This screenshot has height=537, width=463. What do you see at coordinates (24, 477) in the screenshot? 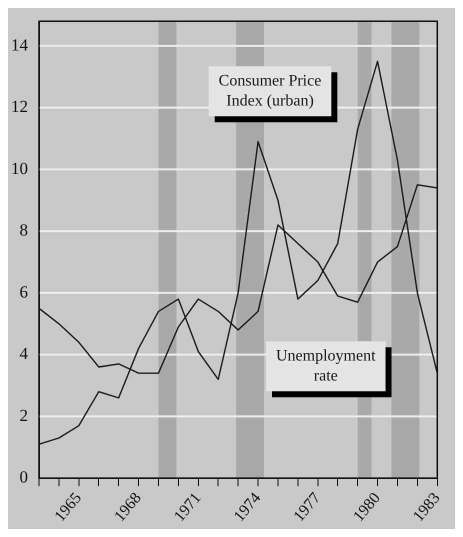
I see `y-tick-label: 0` at bounding box center [24, 477].